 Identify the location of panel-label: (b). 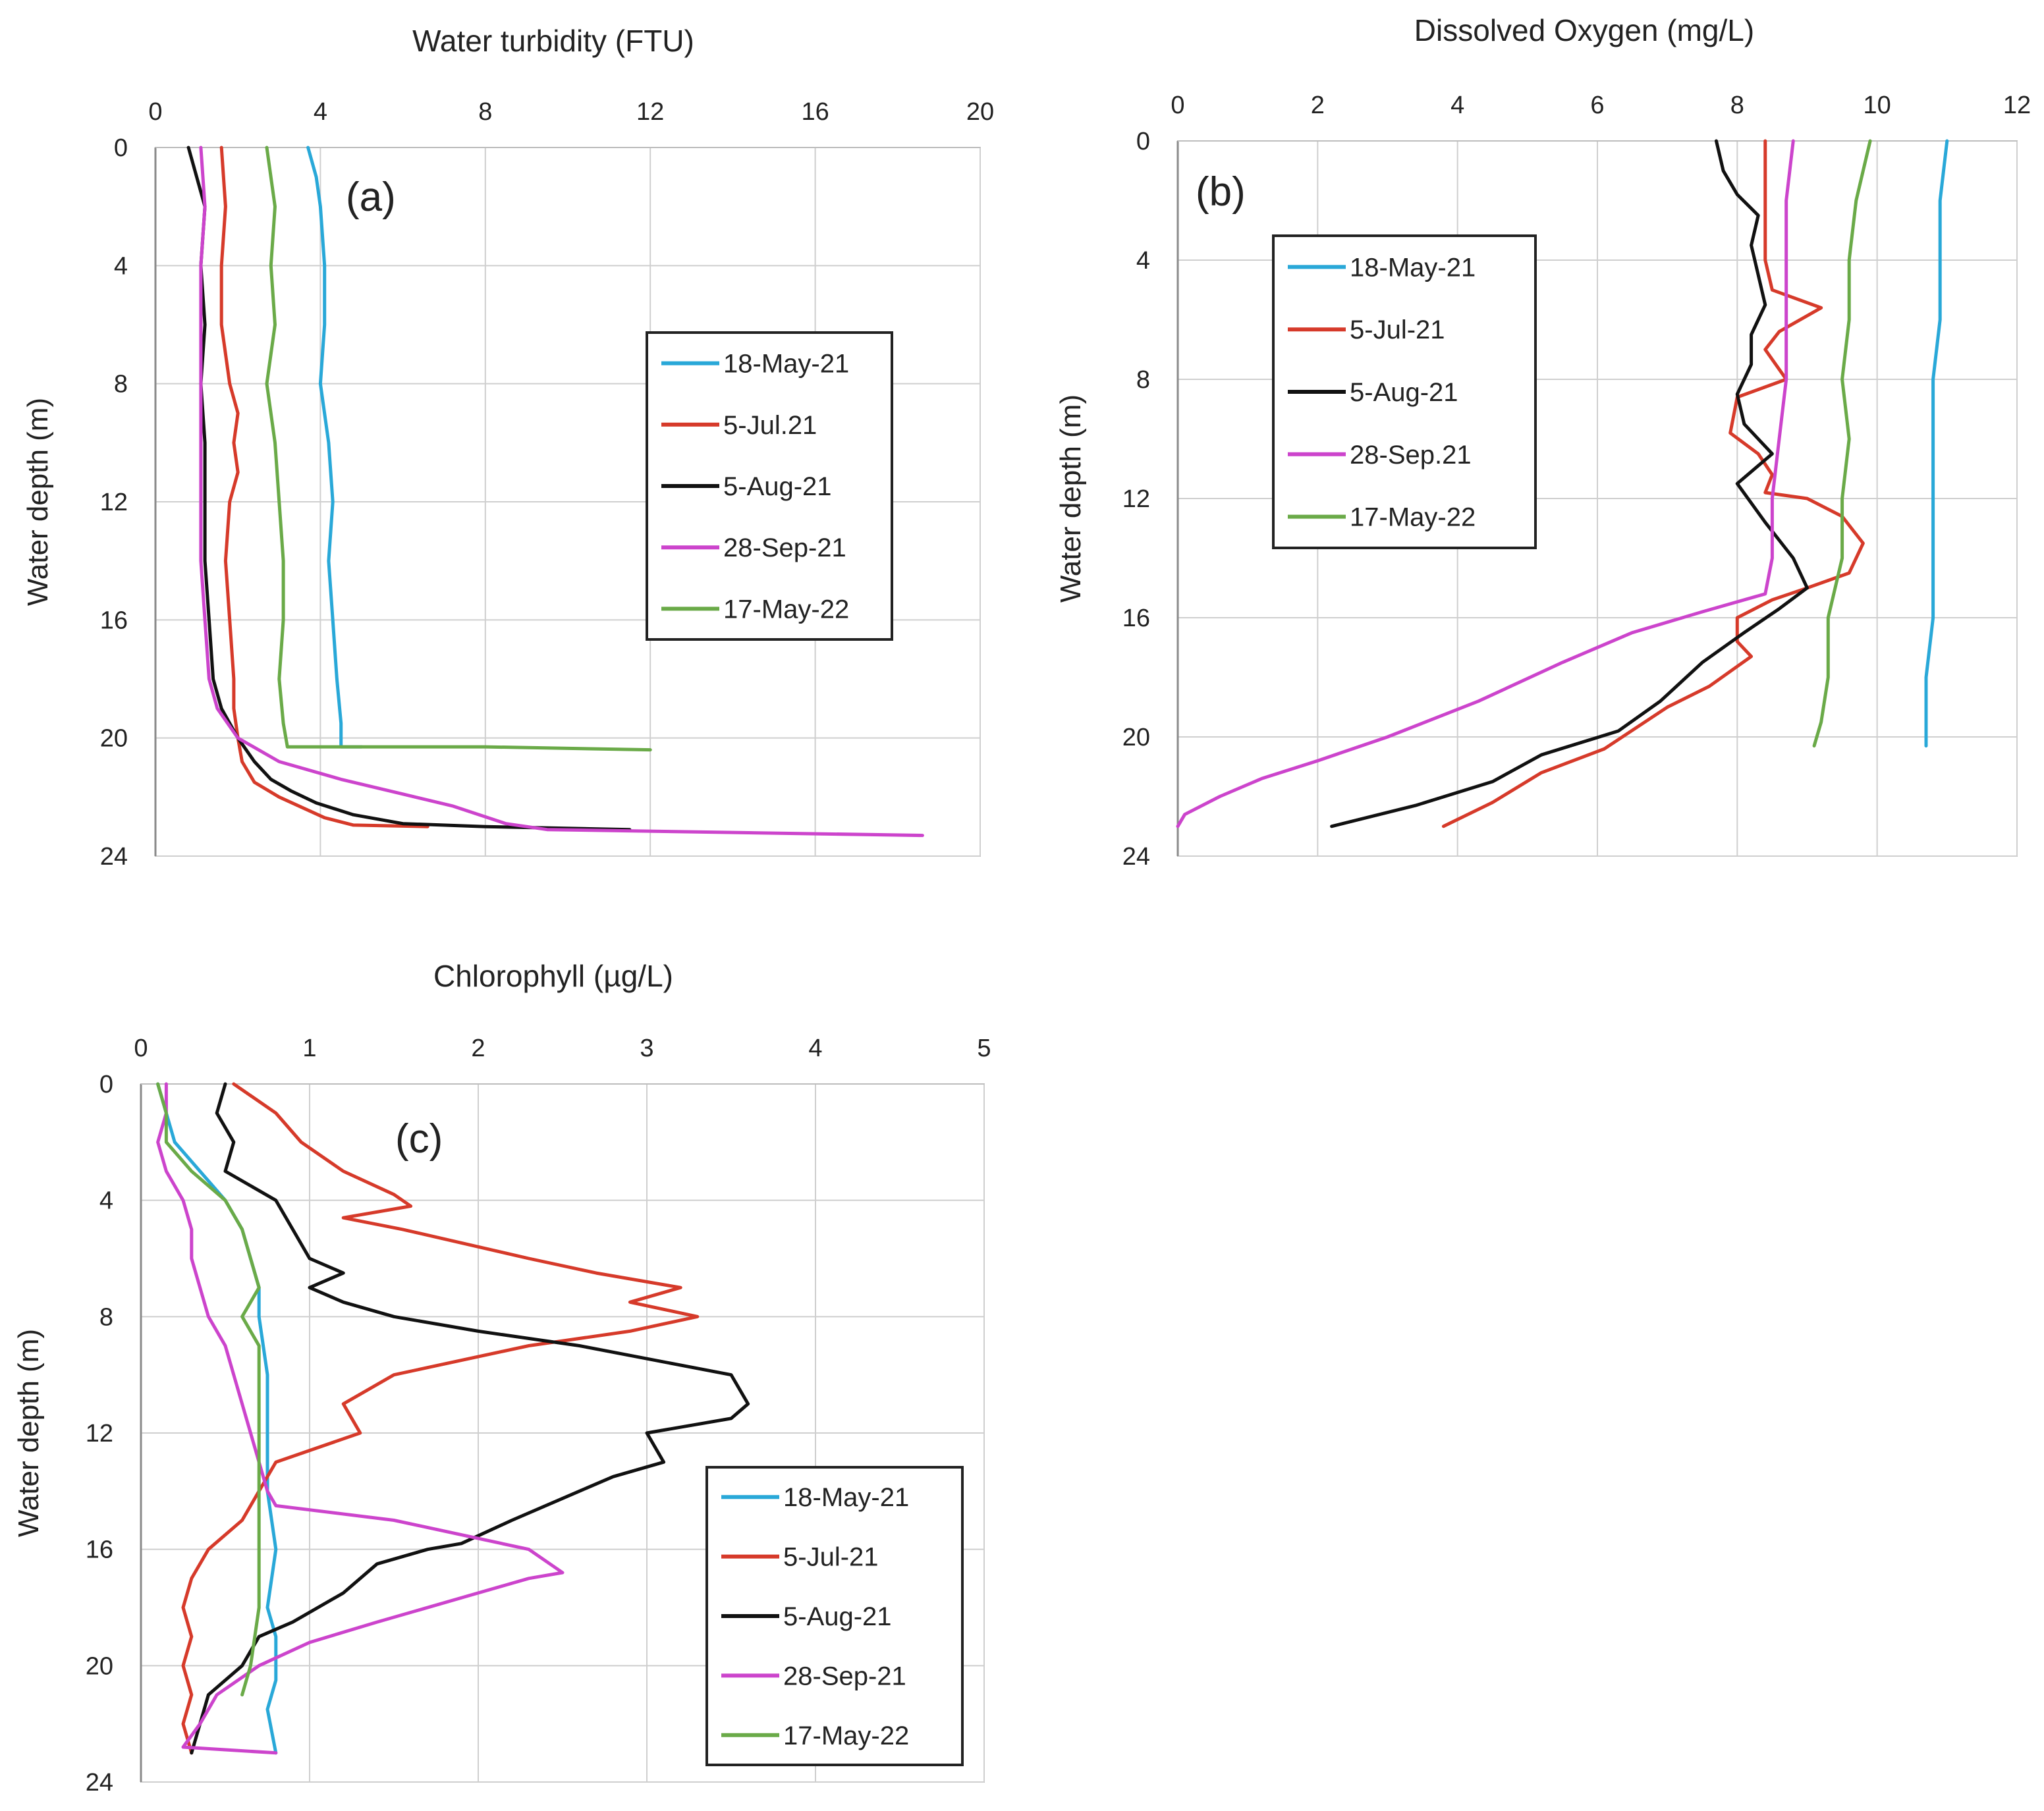
(1221, 192).